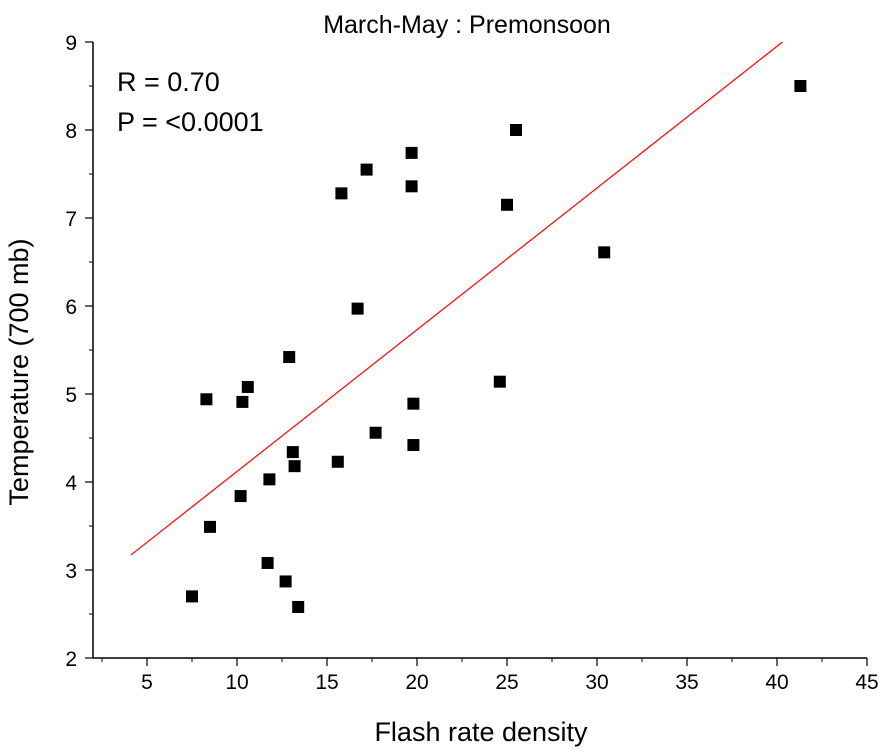 Image resolution: width=894 pixels, height=754 pixels. What do you see at coordinates (19, 371) in the screenshot?
I see `y-axis-title: Temperature (700 mb)` at bounding box center [19, 371].